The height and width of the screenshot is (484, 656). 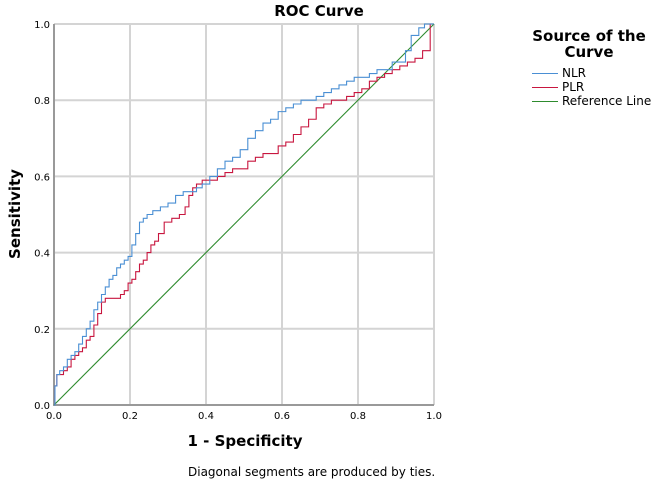 I want to click on legend-swatch-nlr, so click(x=545, y=73).